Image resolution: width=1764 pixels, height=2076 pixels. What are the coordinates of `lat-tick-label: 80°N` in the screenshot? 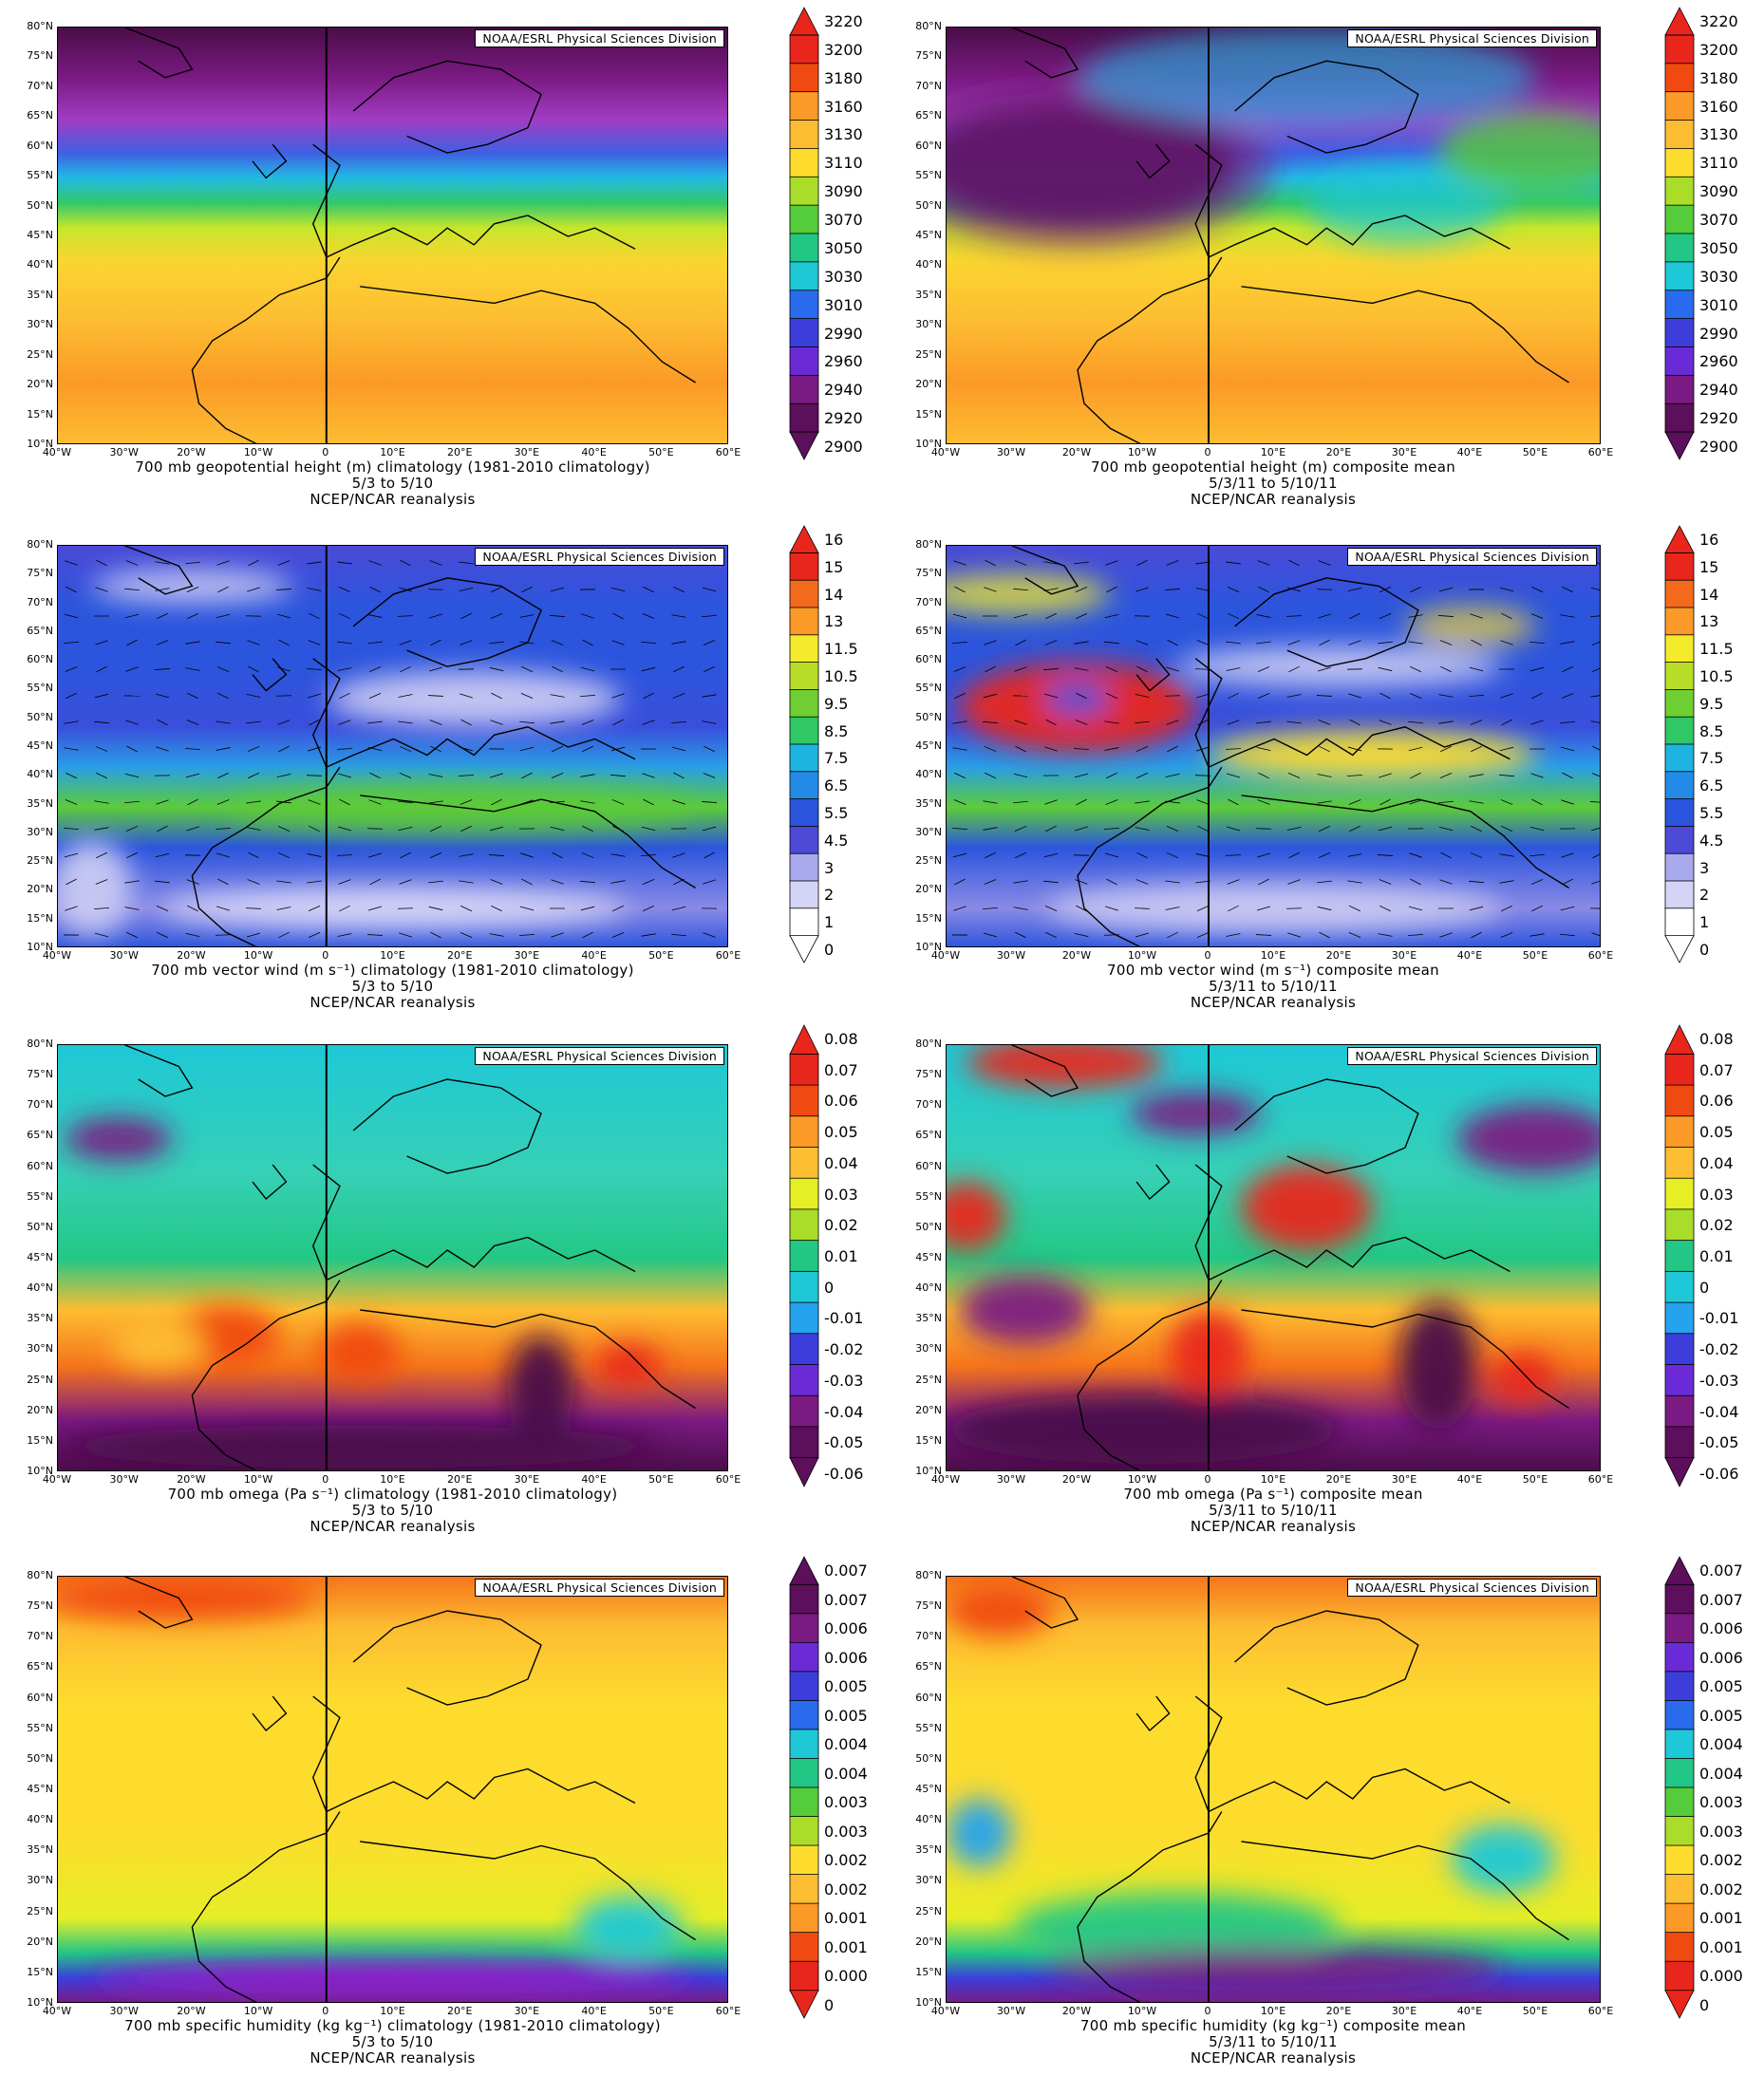 It's located at (40, 544).